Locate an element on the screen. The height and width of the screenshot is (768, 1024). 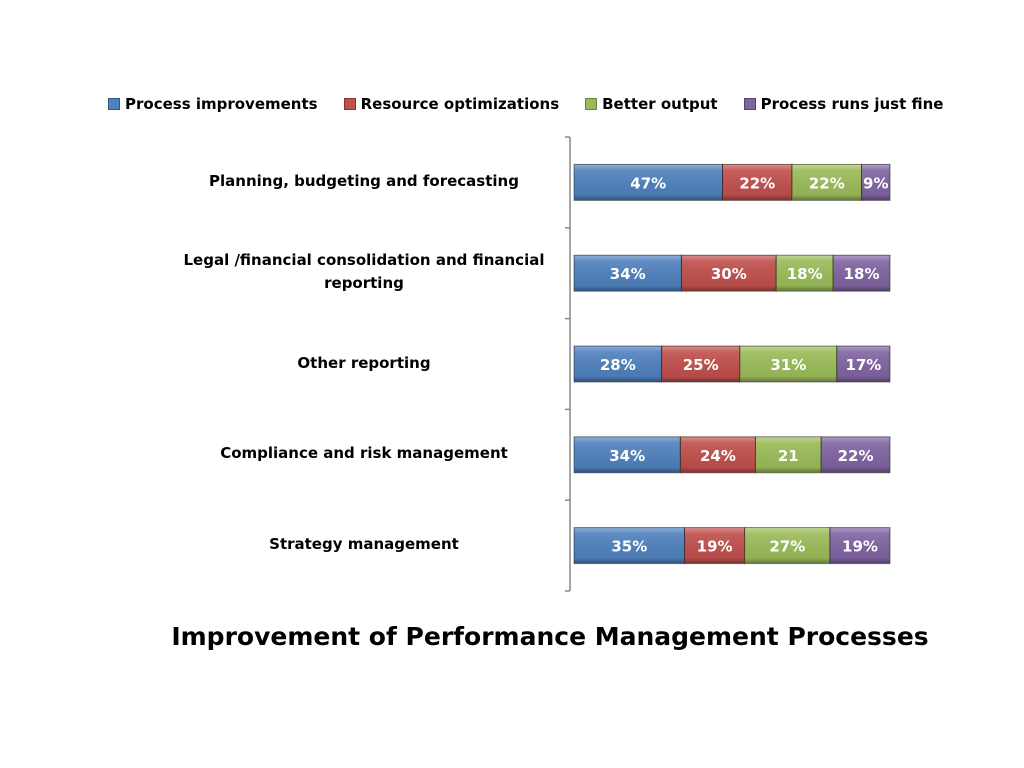
data-label: 28% is located at coordinates (618, 365).